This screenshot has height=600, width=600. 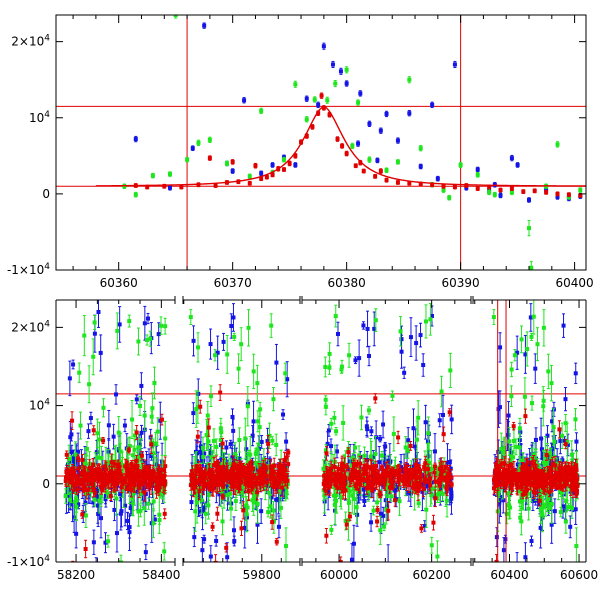 I want to click on xtick-label: 60400, so click(x=509, y=575).